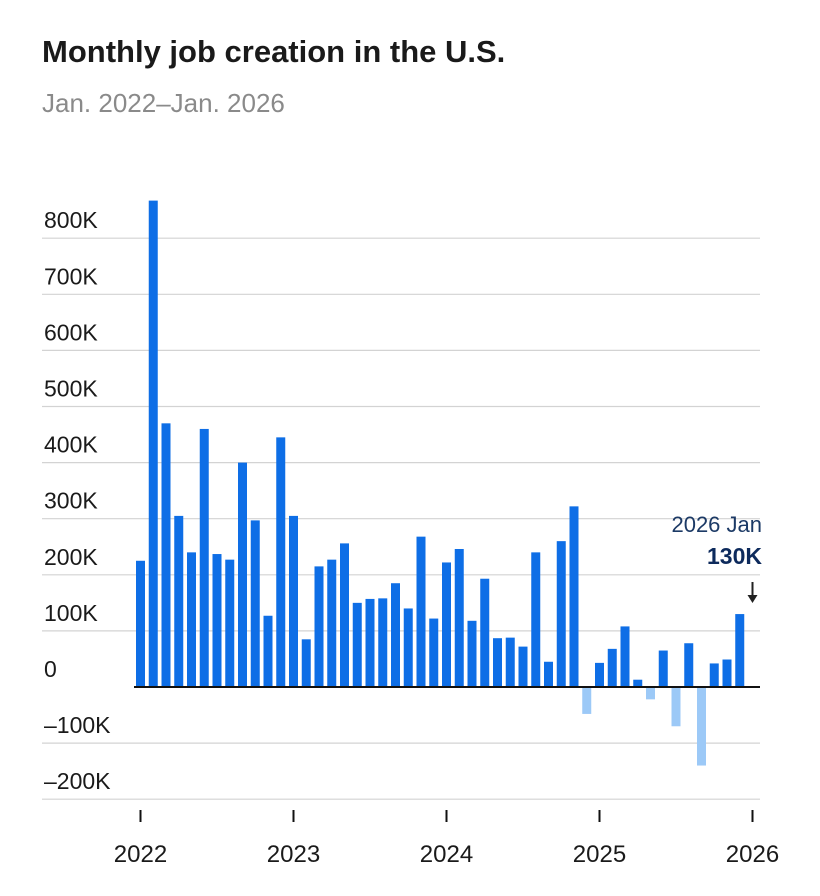  What do you see at coordinates (752, 599) in the screenshot?
I see `annotation-arrow-head` at bounding box center [752, 599].